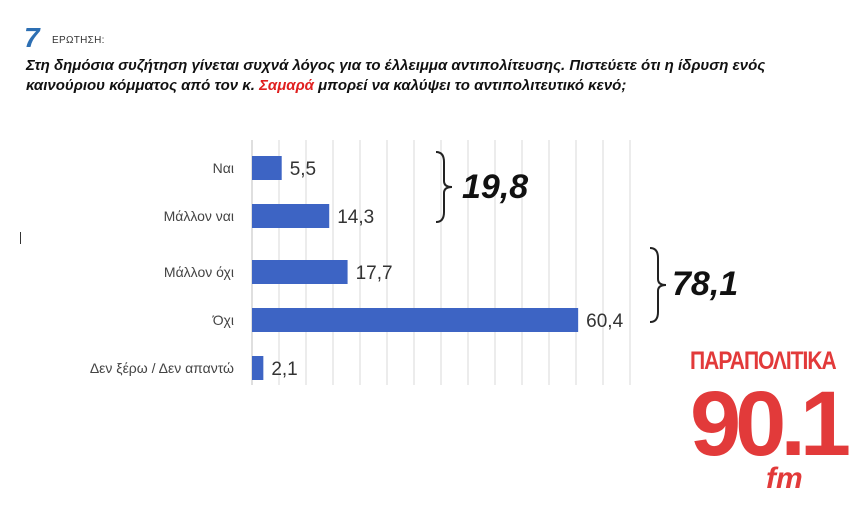  I want to click on logo-line1: ΠΑΡΑΠΟΛΙΤΙΚΑ, so click(763, 361).